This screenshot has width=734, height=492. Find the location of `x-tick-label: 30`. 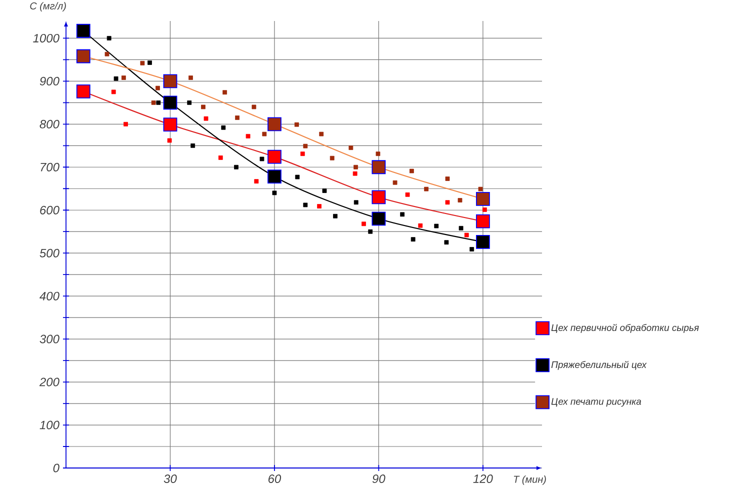

x-tick-label: 30 is located at coordinates (170, 479).